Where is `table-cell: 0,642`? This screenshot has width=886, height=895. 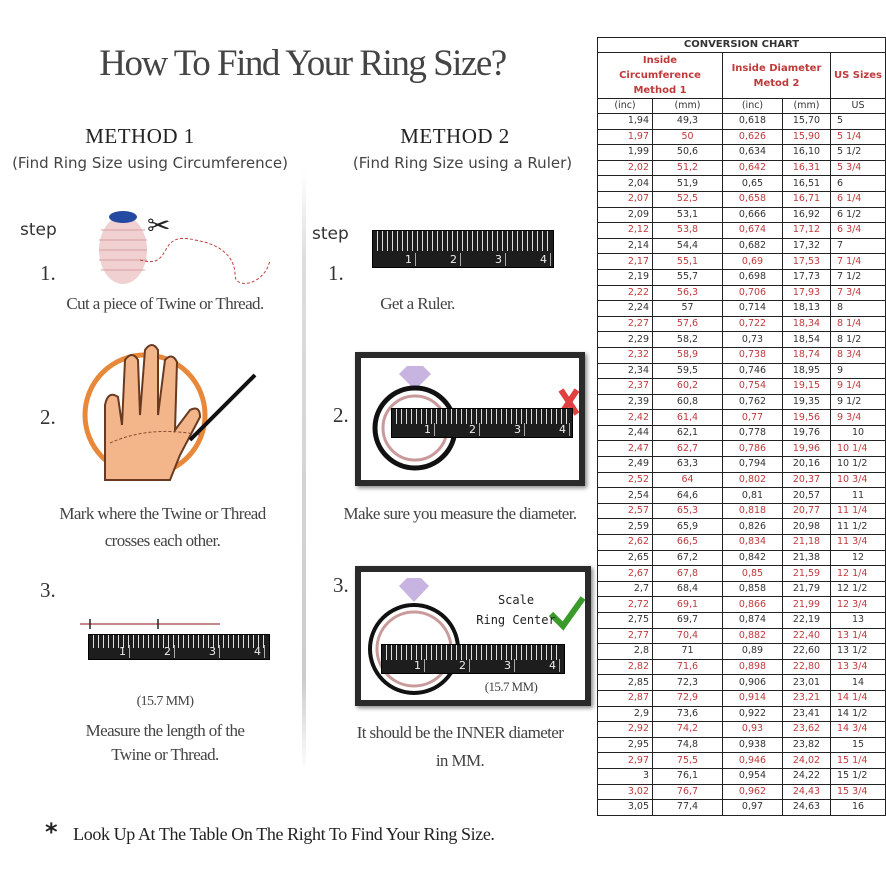 table-cell: 0,642 is located at coordinates (752, 168).